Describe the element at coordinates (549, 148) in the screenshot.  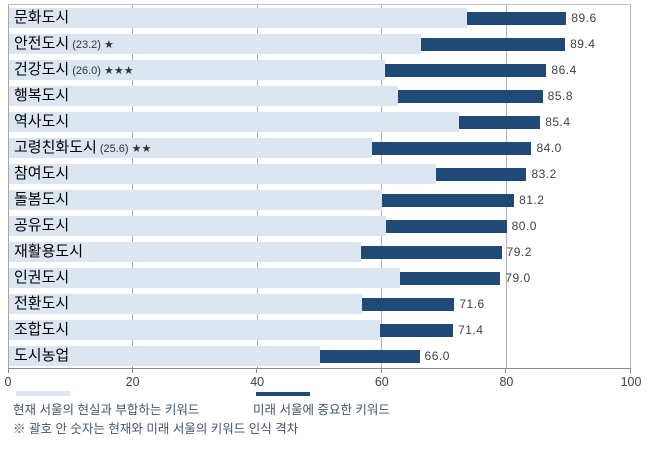
I see `value-label: 84.0` at that location.